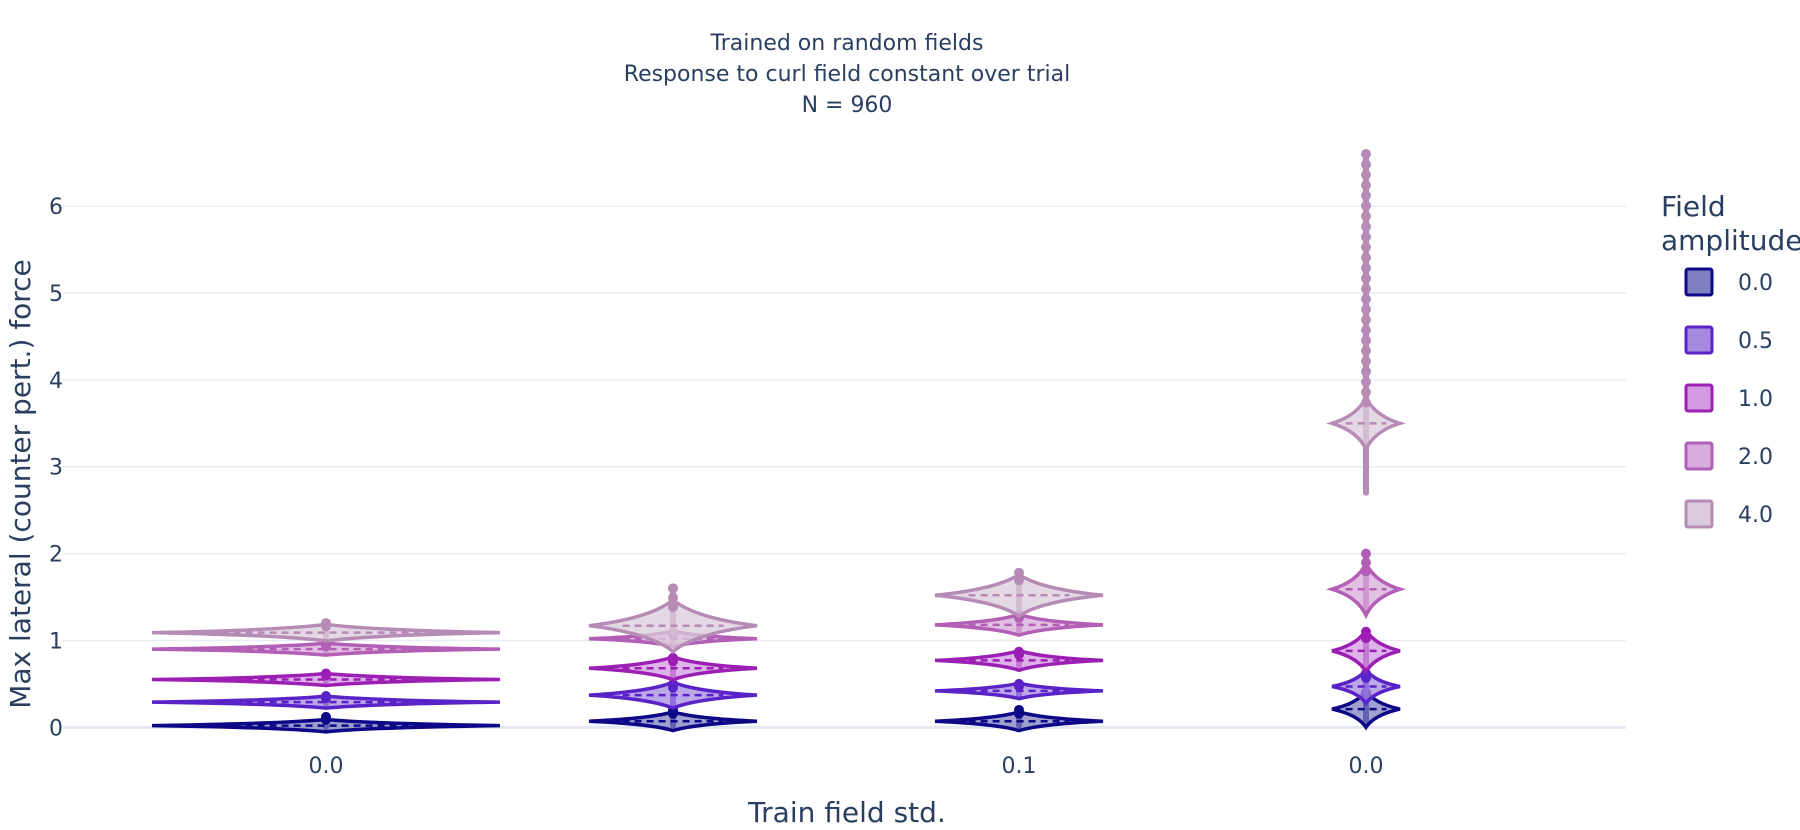 Image resolution: width=1800 pixels, height=830 pixels. What do you see at coordinates (1755, 283) in the screenshot?
I see `legend-label: 0.0` at bounding box center [1755, 283].